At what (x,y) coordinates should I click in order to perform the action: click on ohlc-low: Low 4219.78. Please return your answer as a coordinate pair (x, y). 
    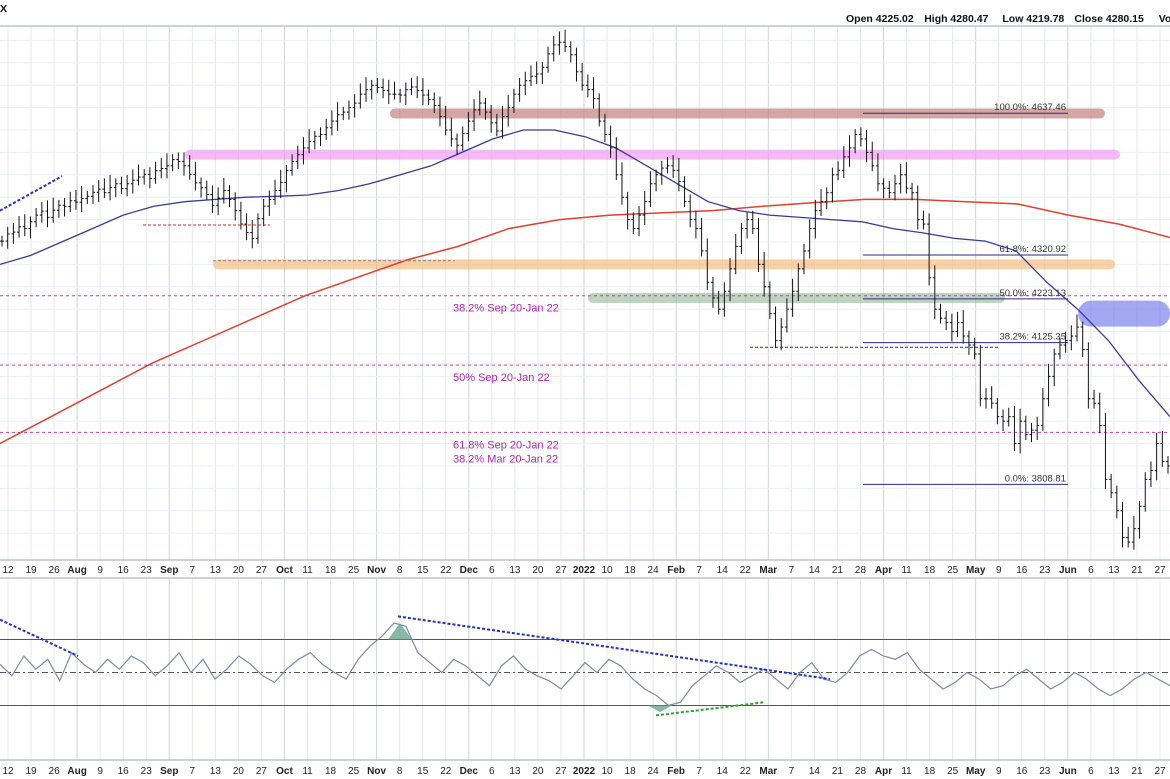
    Looking at the image, I should click on (1033, 19).